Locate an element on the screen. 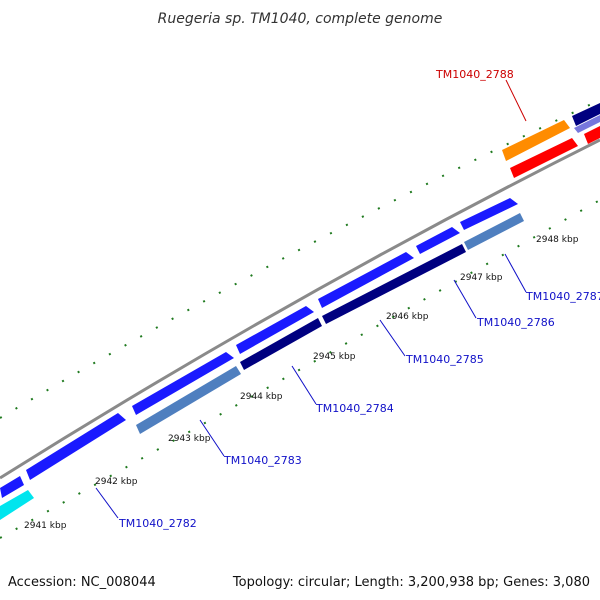 The image size is (600, 600). tick-label-2942: 2942 kbp is located at coordinates (116, 482).